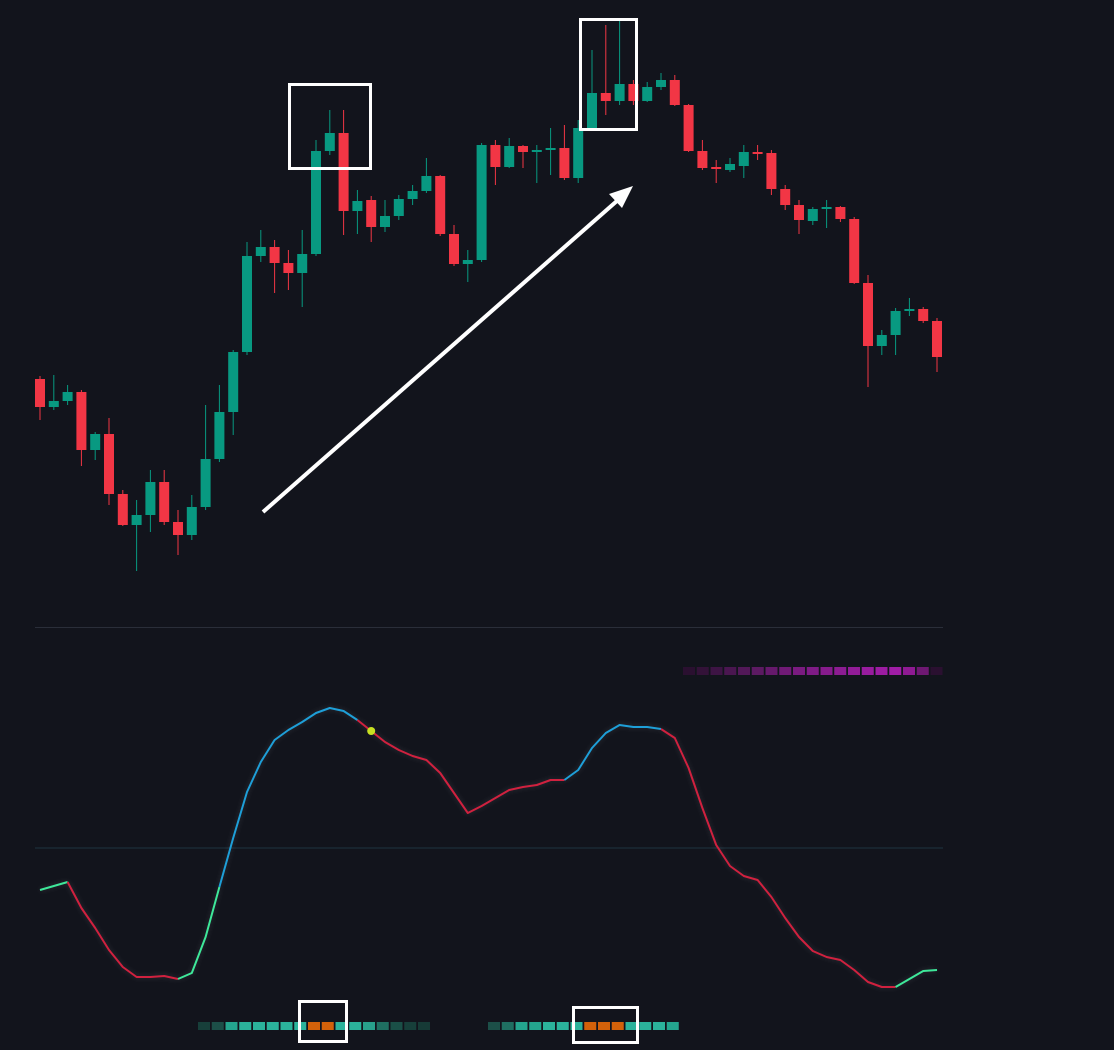 The height and width of the screenshot is (1050, 1114). Describe the element at coordinates (371, 731) in the screenshot. I see `signal-dot` at that location.